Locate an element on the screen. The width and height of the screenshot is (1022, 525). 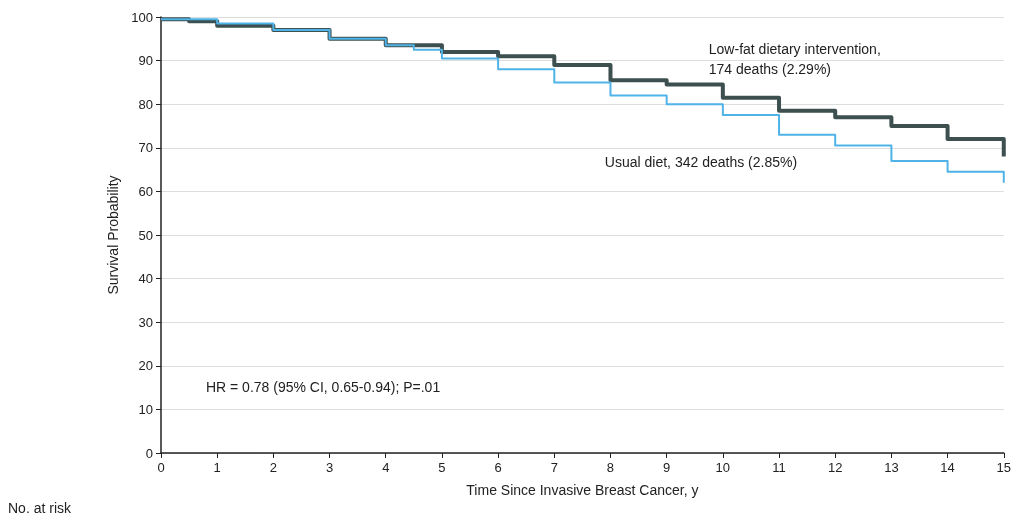
x-tick-label: 3 is located at coordinates (329, 467).